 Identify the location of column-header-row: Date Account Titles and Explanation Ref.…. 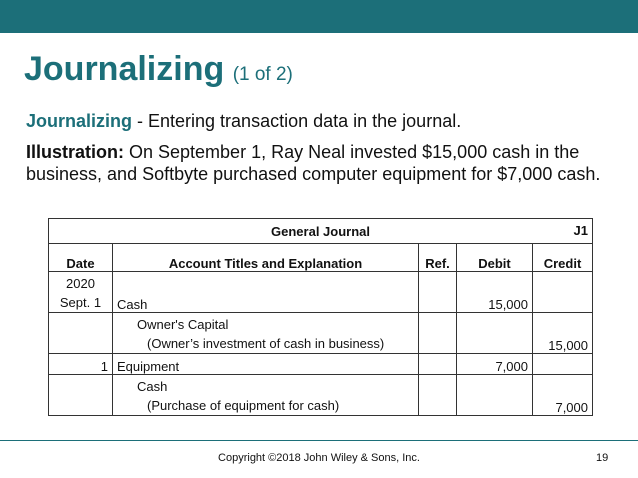
(321, 257).